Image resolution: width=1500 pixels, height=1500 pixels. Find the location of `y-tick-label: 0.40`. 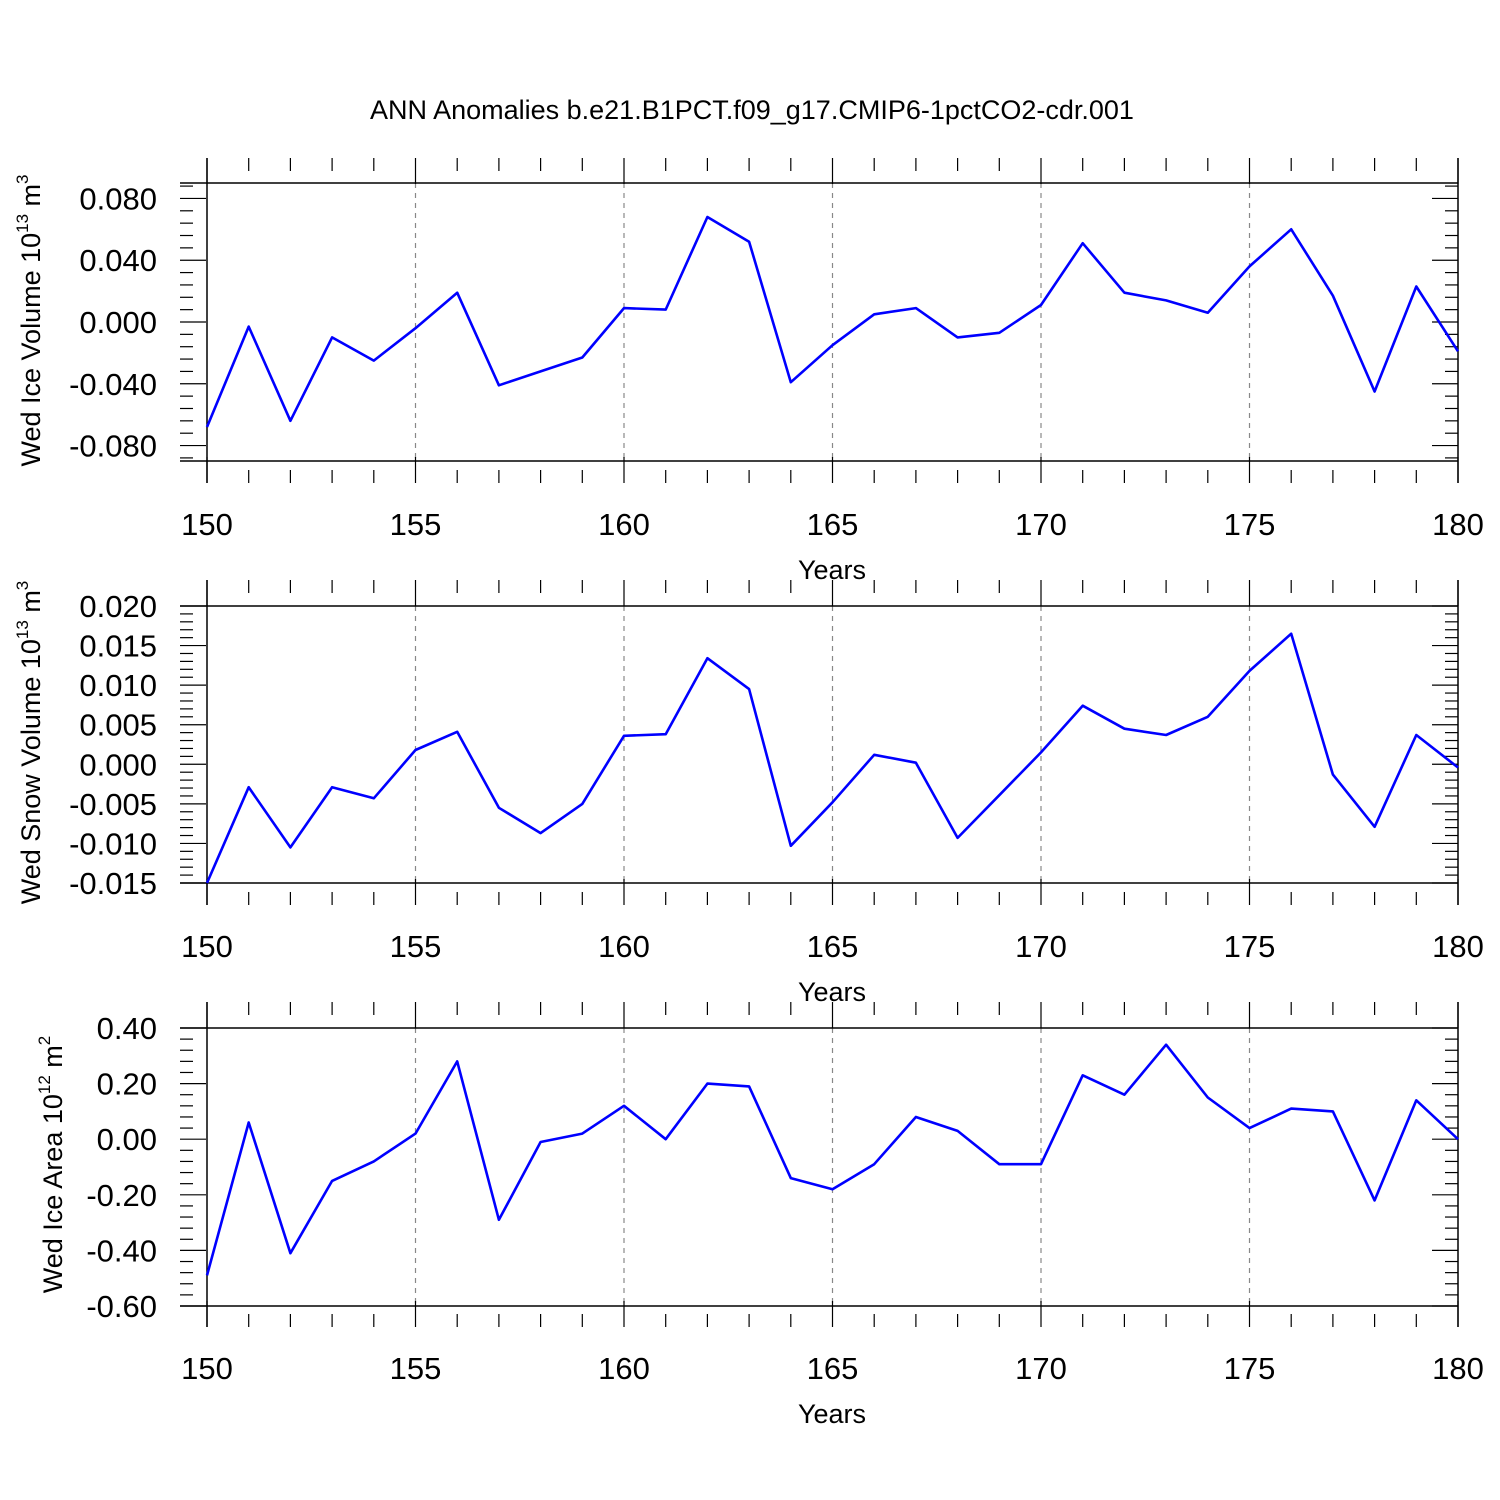

y-tick-label: 0.40 is located at coordinates (127, 1028).